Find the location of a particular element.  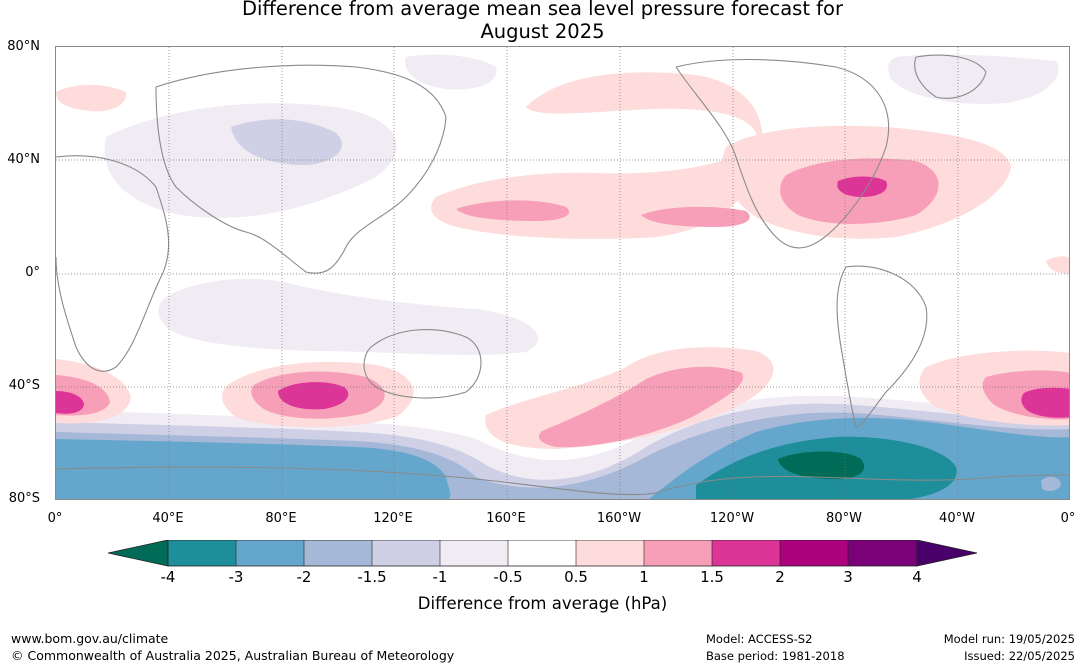

colorbar-extend-low is located at coordinates (138, 553).